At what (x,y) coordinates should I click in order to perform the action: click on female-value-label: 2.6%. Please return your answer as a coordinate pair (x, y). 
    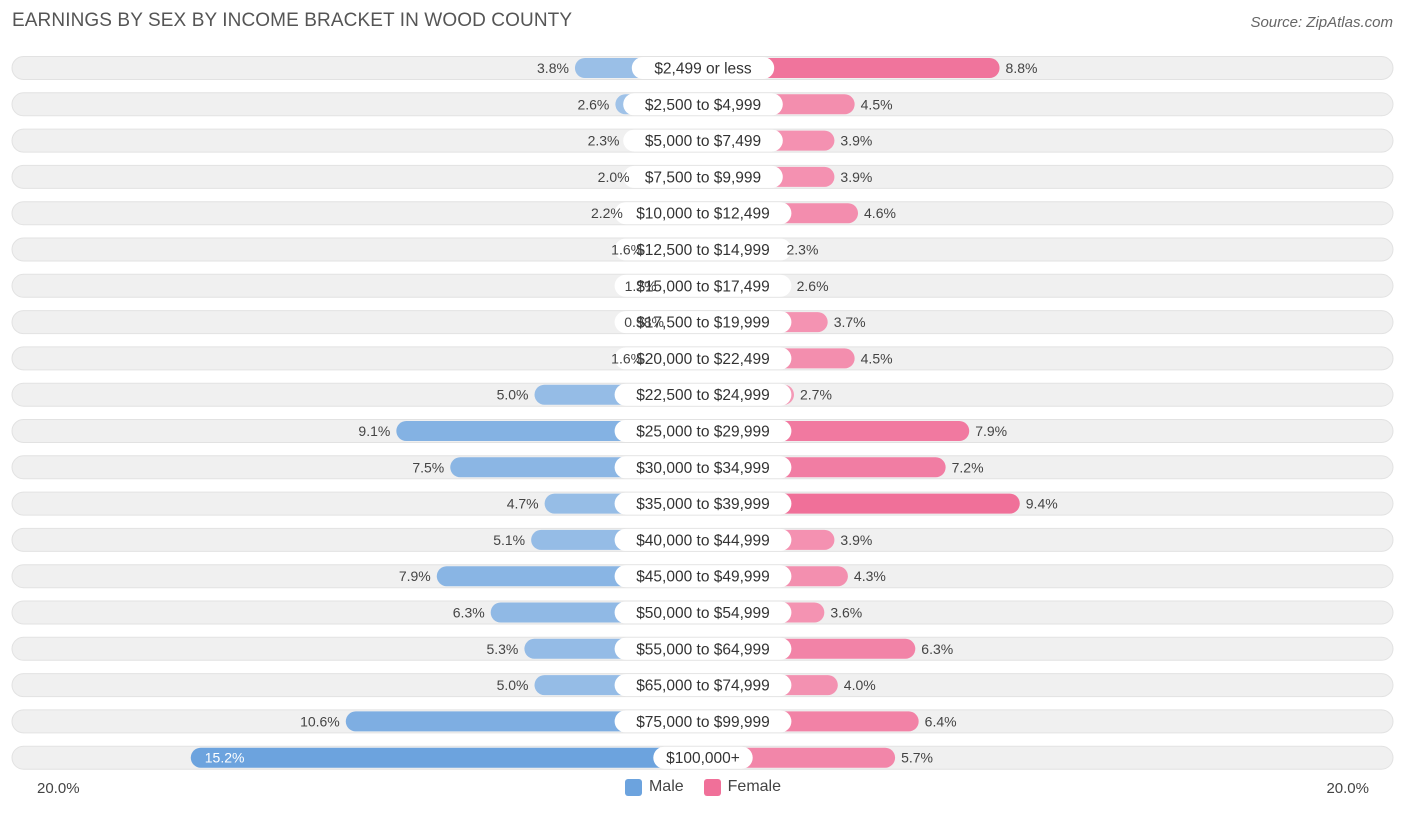
    Looking at the image, I should click on (813, 286).